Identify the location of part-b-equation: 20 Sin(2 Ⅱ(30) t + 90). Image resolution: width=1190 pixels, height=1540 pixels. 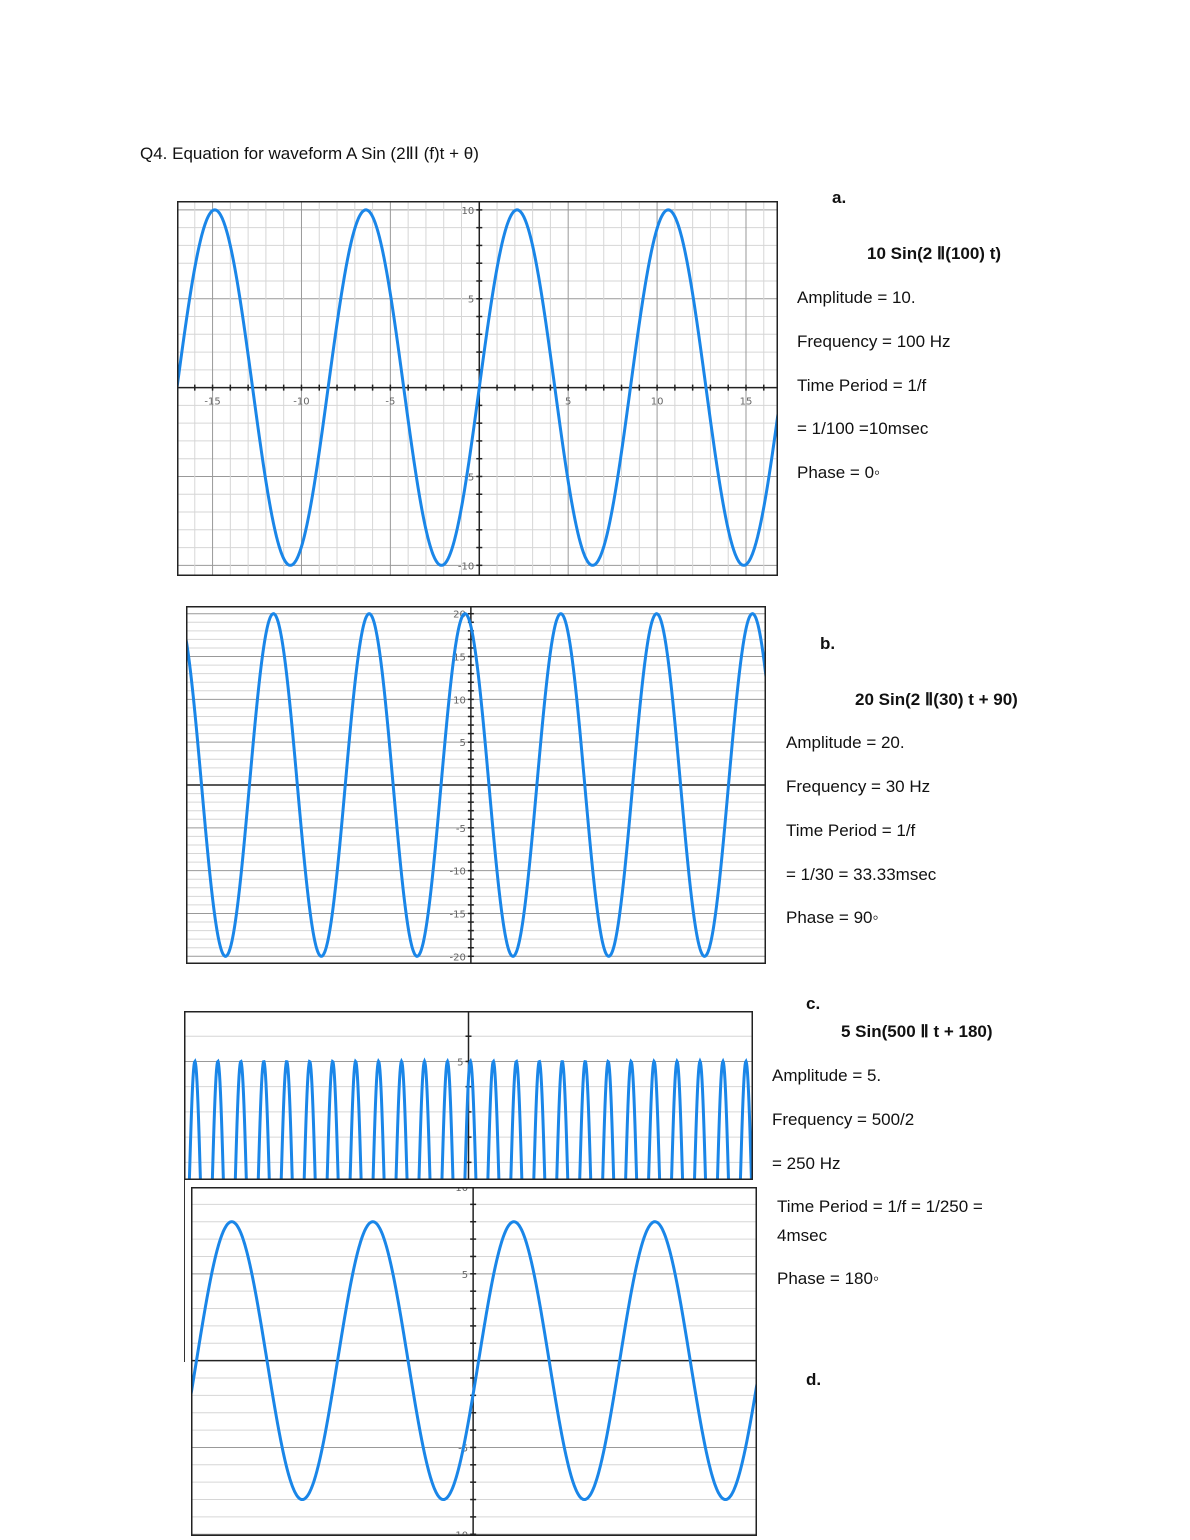
(936, 699).